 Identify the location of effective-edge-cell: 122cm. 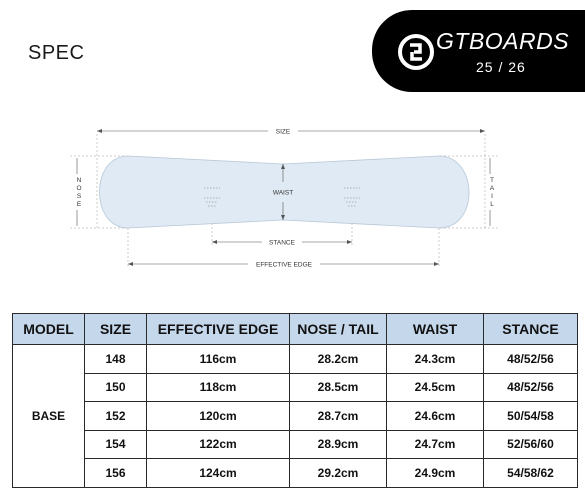
(218, 444).